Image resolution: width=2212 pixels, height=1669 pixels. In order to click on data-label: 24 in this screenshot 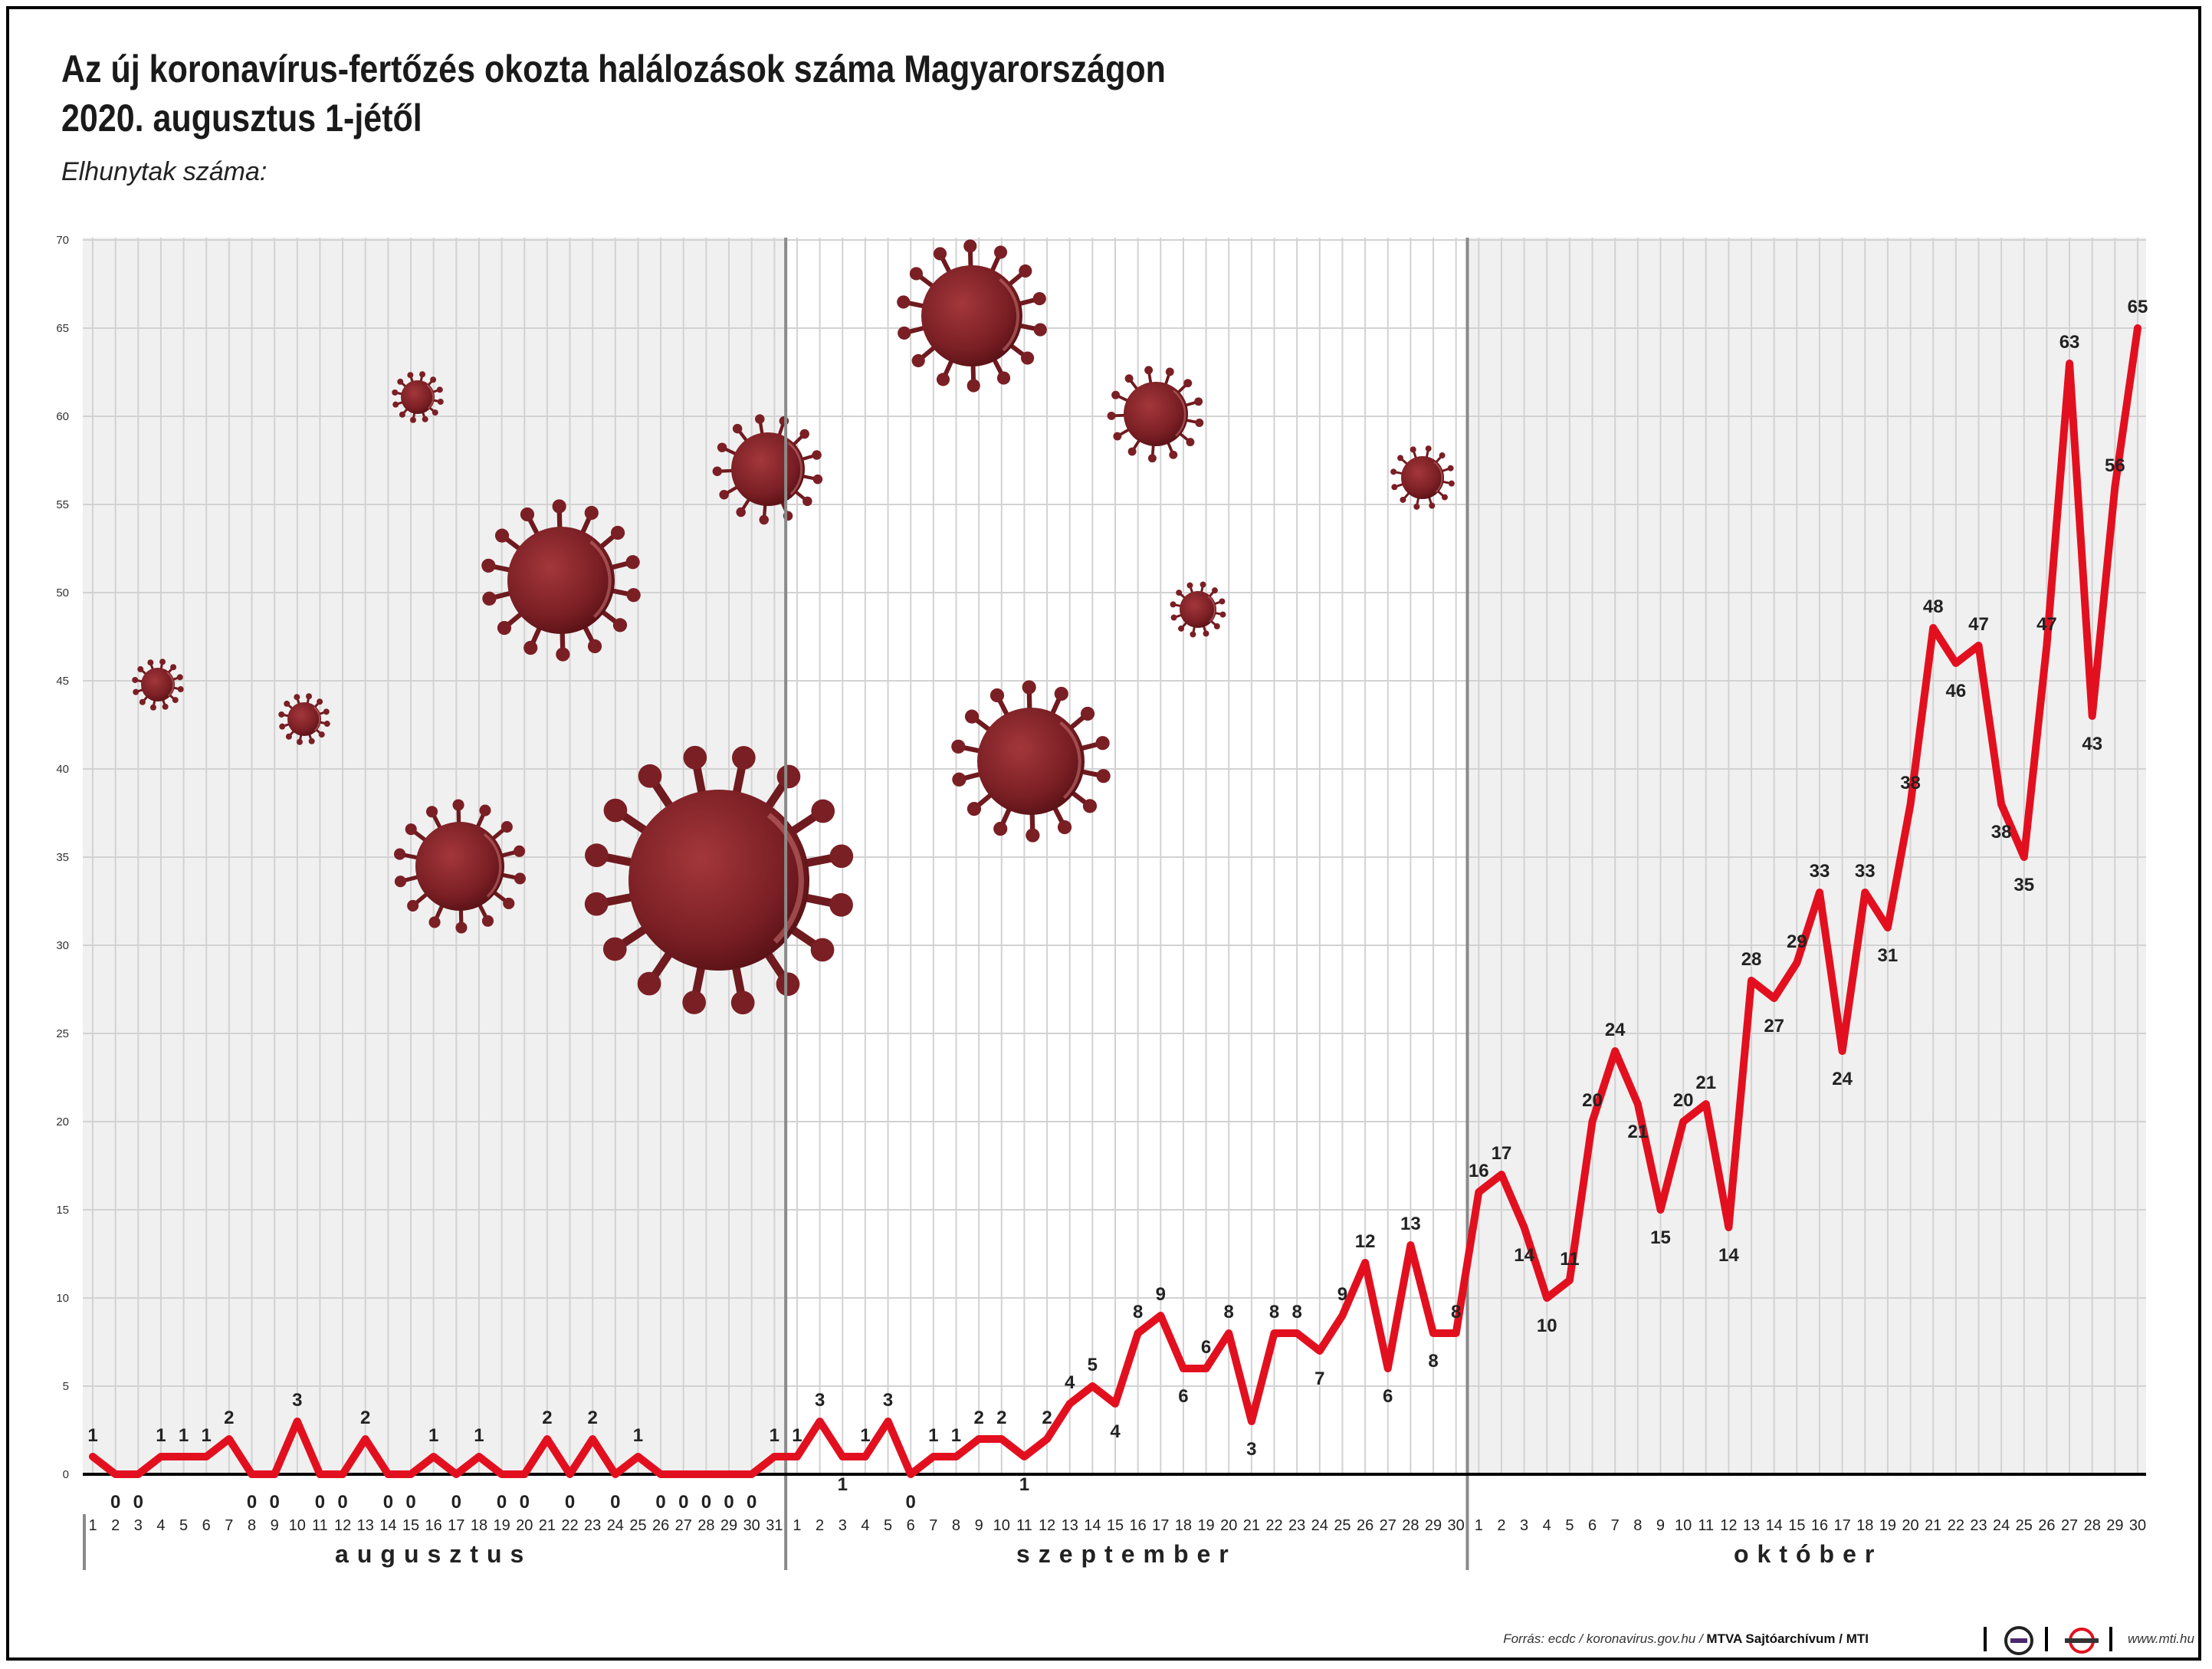, I will do `click(1615, 1030)`.